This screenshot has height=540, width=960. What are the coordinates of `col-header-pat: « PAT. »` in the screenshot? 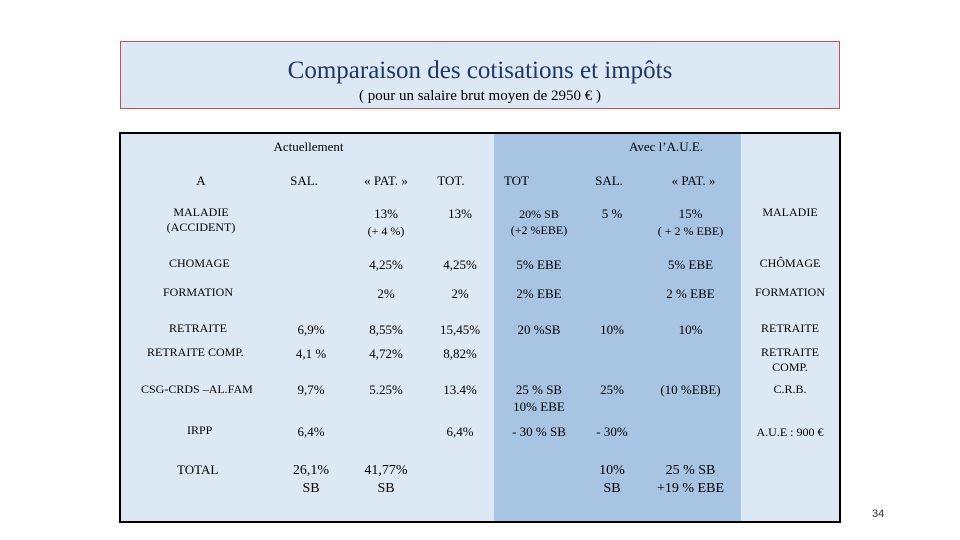 It's located at (386, 180).